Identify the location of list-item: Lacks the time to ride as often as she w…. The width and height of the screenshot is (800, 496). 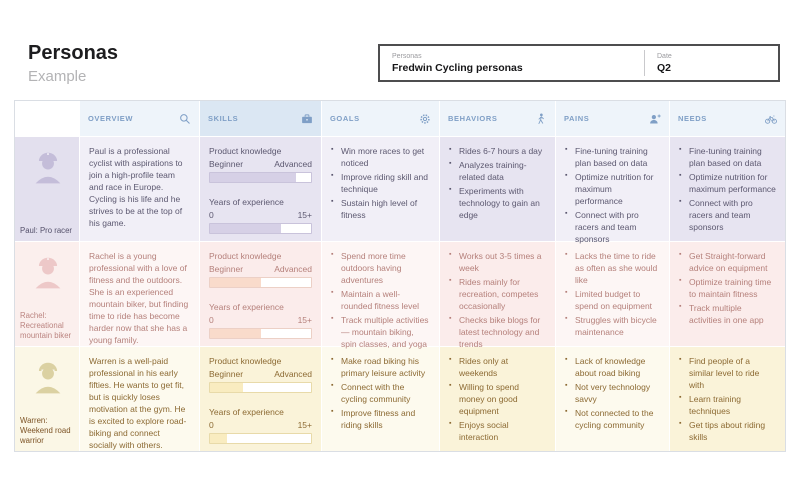
(612, 268).